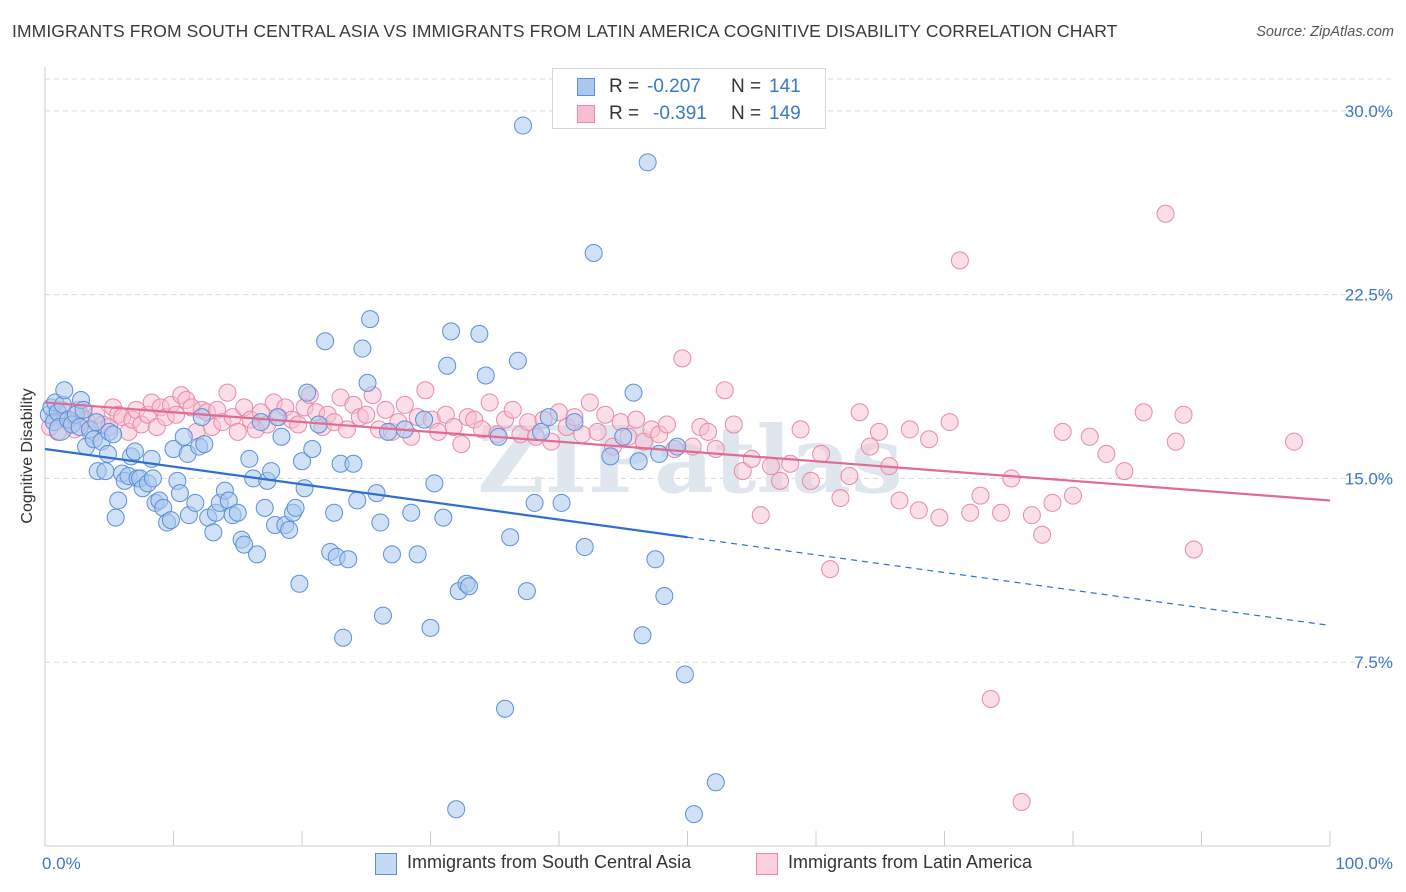 The image size is (1406, 892). What do you see at coordinates (689, 98) in the screenshot?
I see `correlation-legend: R = -0.207 N = 141 R = -0.391 N = 149` at bounding box center [689, 98].